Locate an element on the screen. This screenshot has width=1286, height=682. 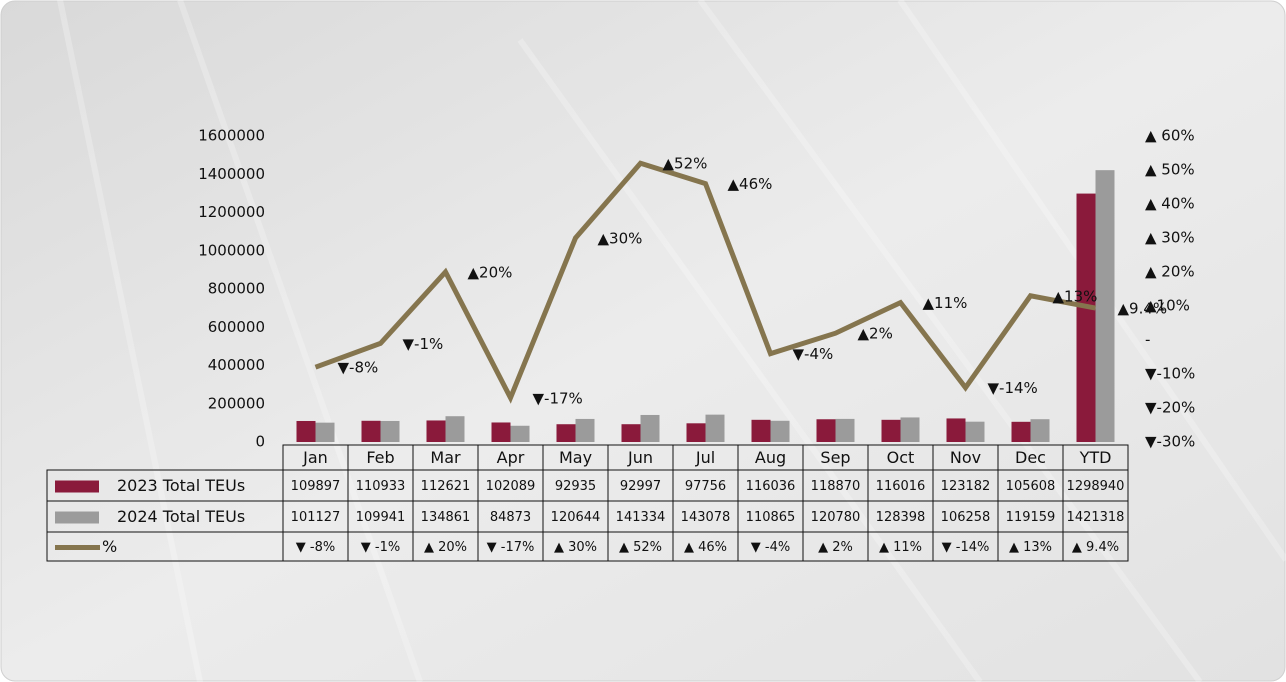
legend-label: 2024 Total TEUs is located at coordinates (181, 516).